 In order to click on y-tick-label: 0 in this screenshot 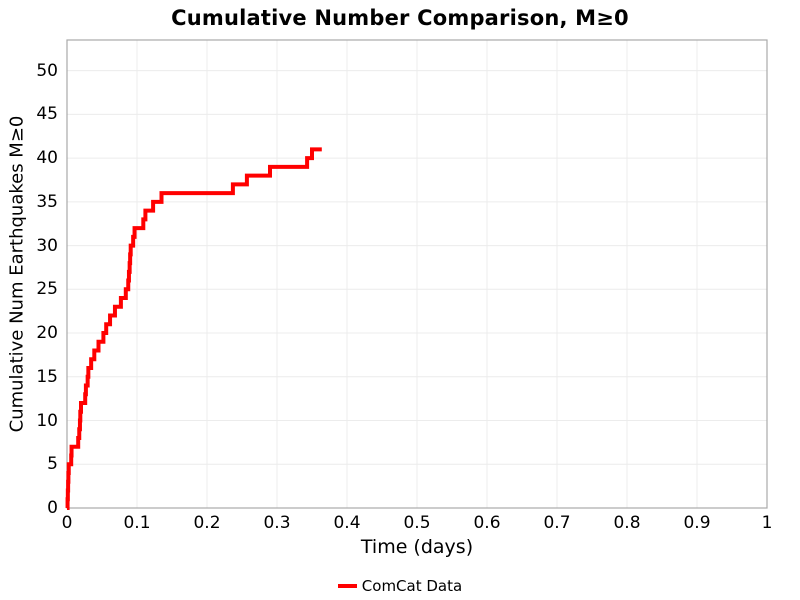, I will do `click(52, 508)`.